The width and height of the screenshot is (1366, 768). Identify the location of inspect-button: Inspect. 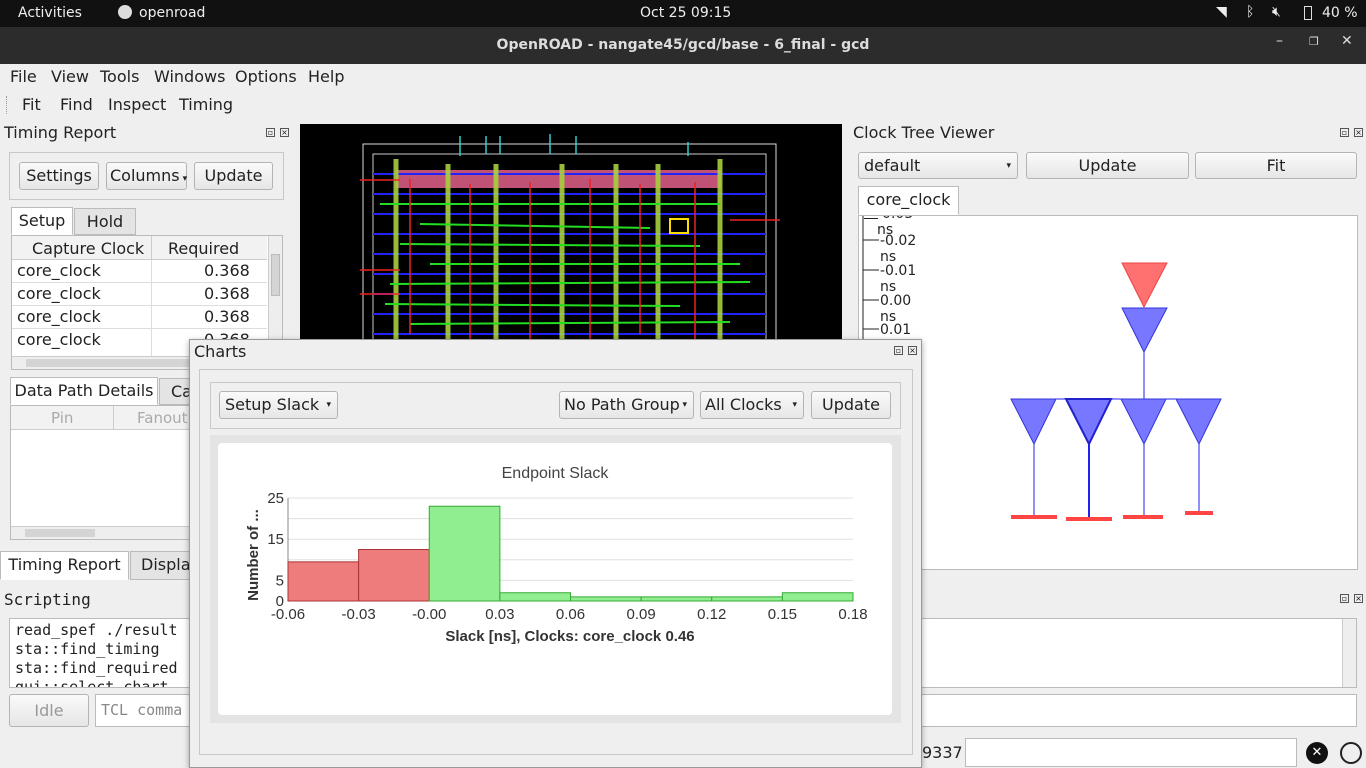
(137, 104).